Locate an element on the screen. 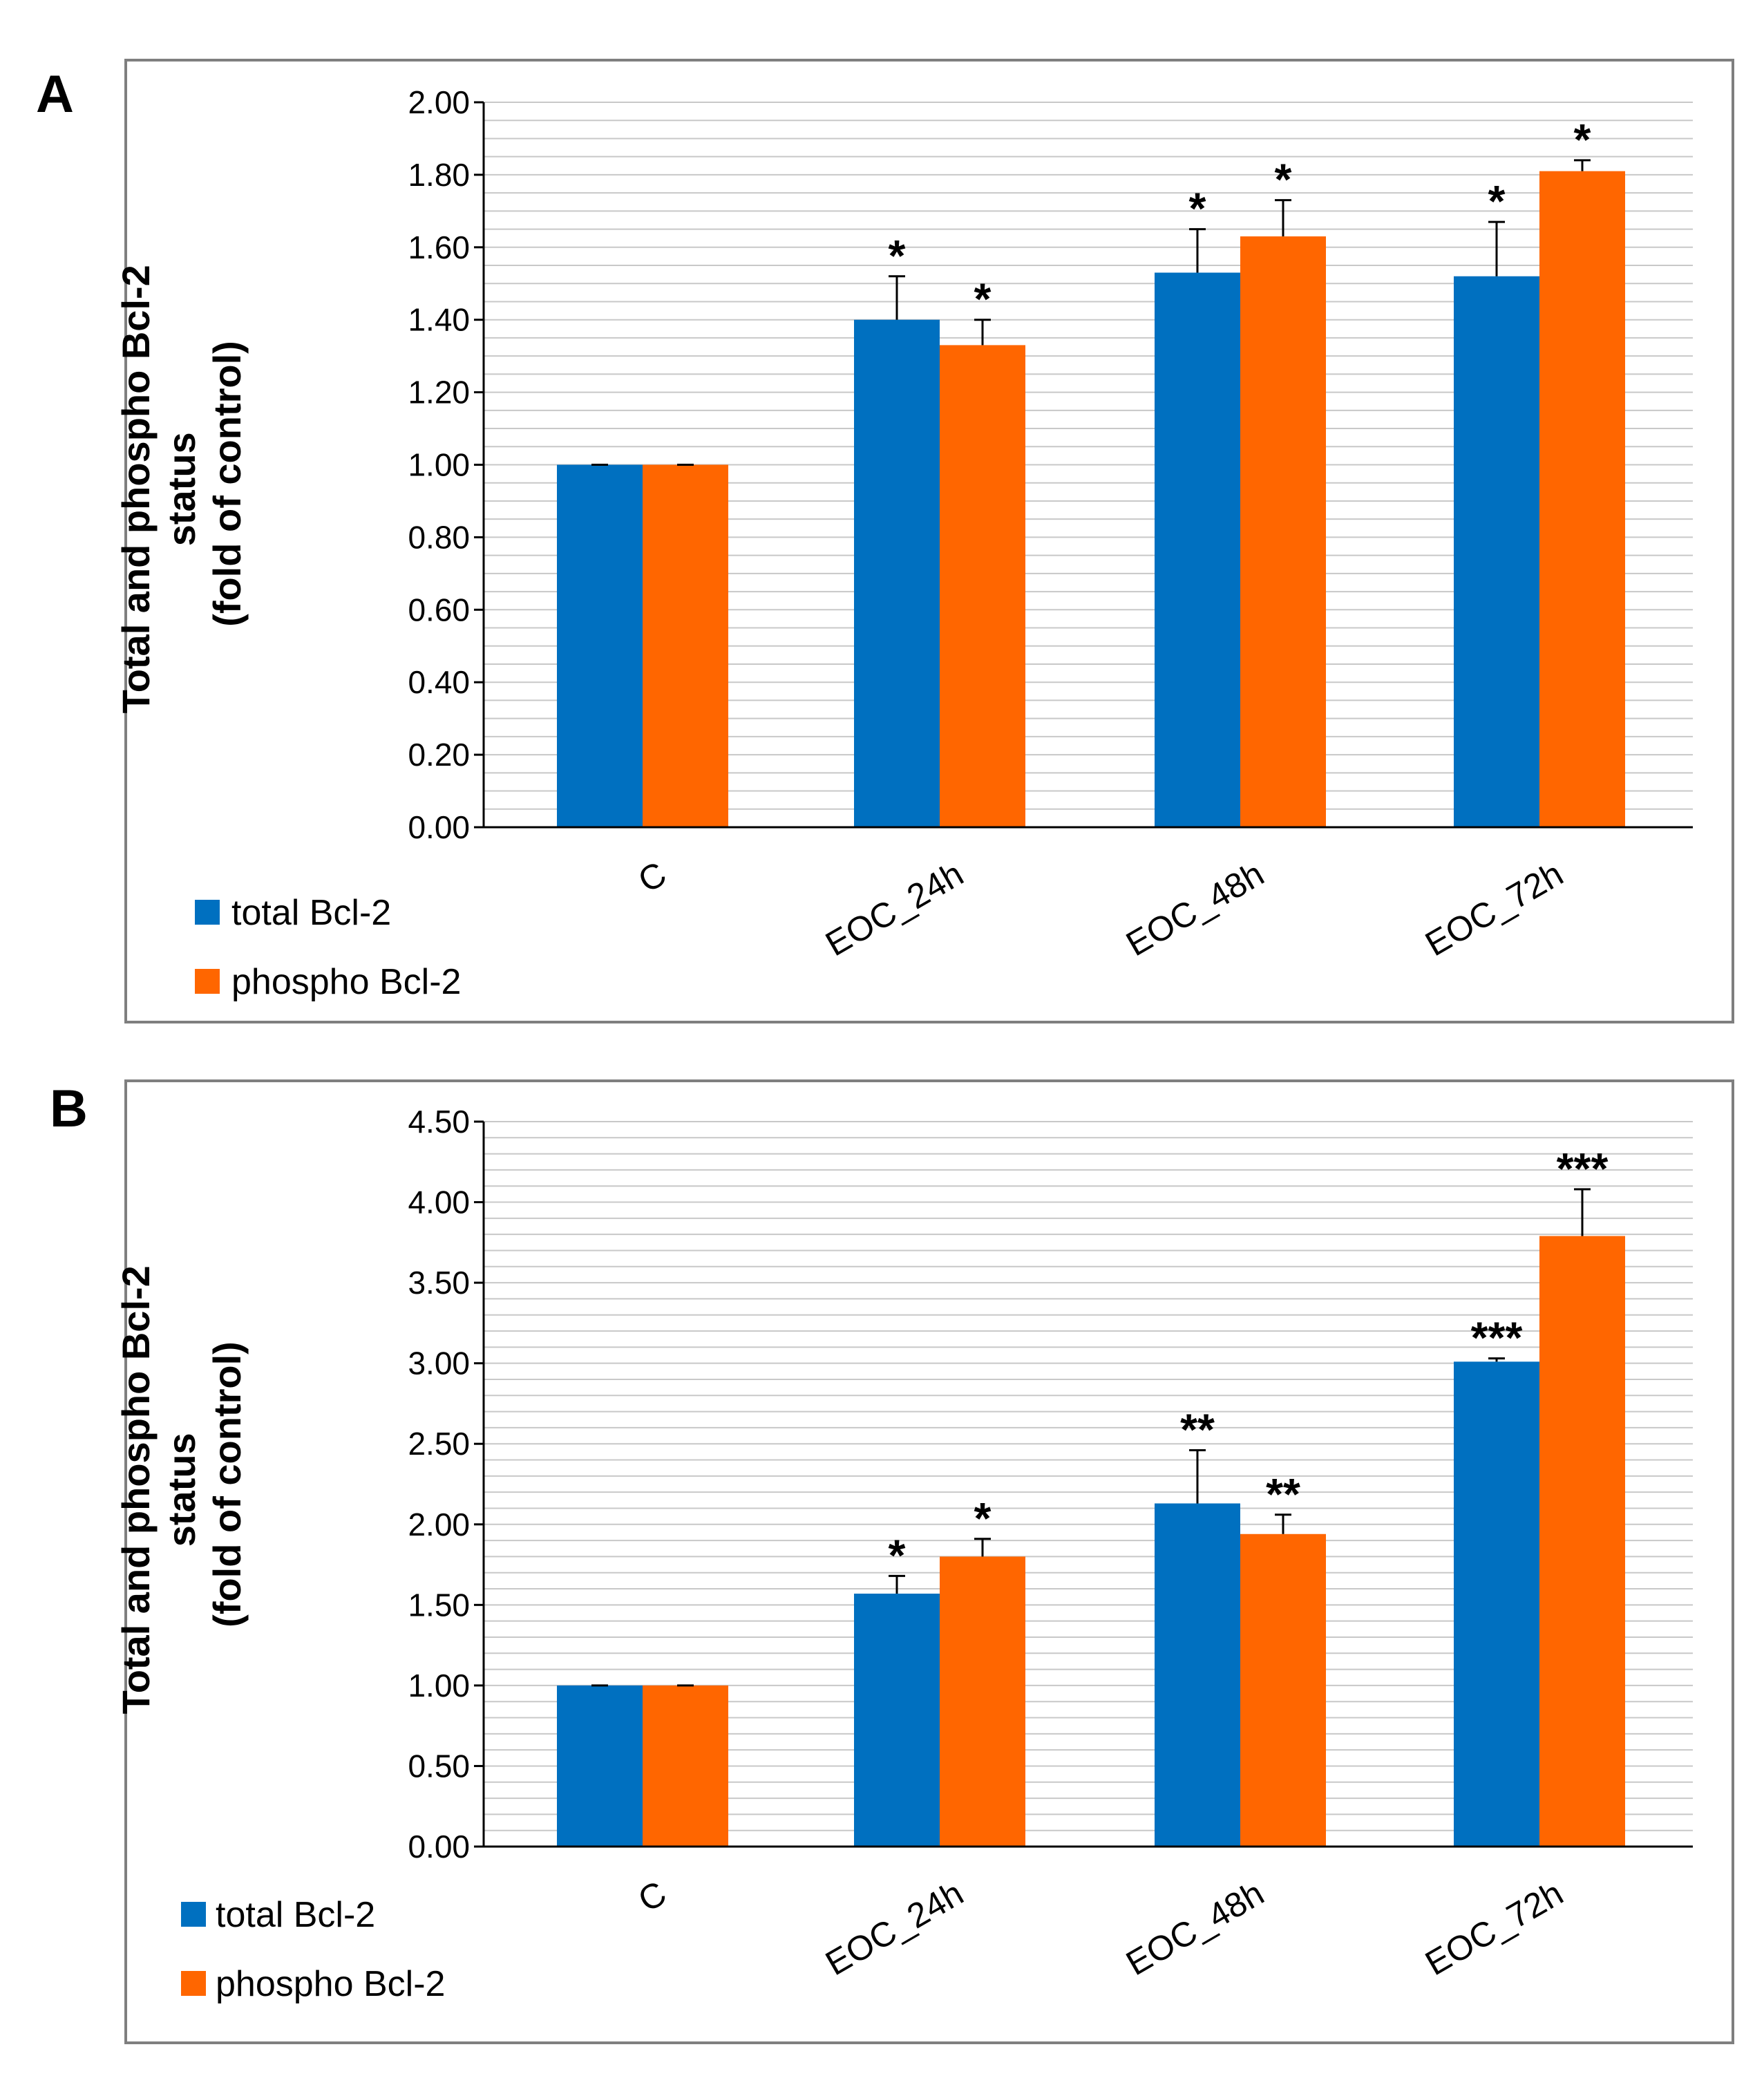 This screenshot has height=2076, width=1764. y-tick-label: 4.50 is located at coordinates (439, 1122).